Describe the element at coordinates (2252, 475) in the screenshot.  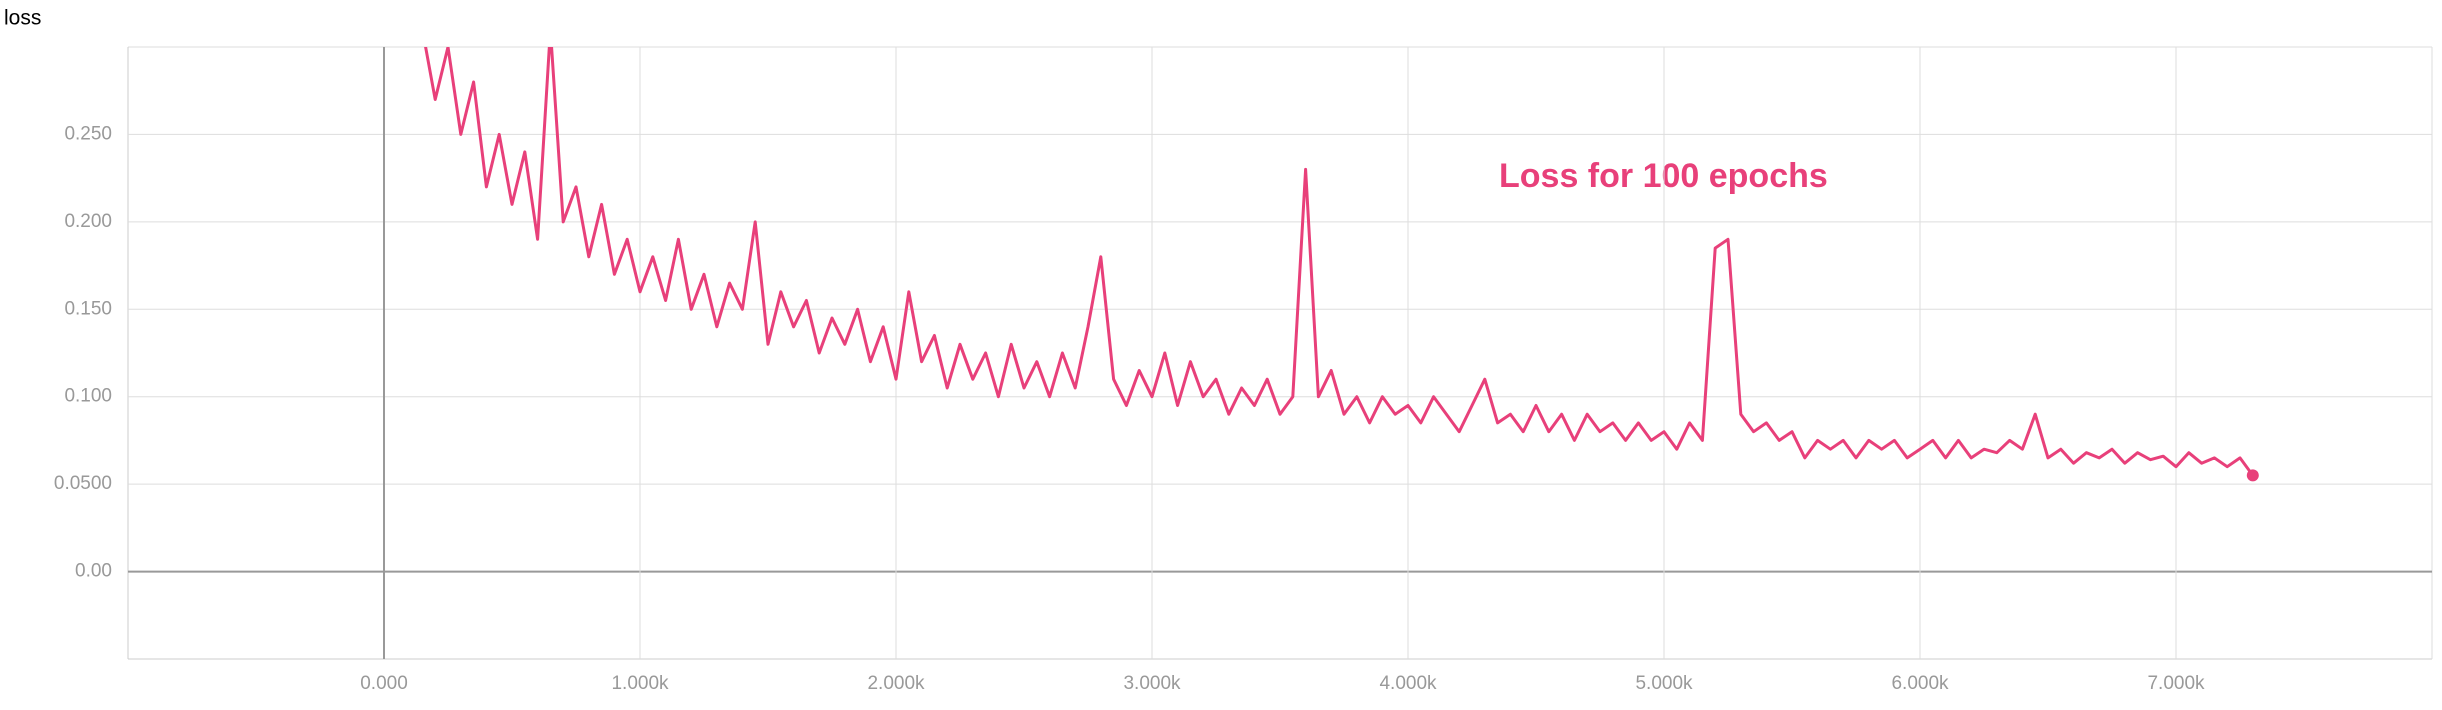
I see `end-point` at that location.